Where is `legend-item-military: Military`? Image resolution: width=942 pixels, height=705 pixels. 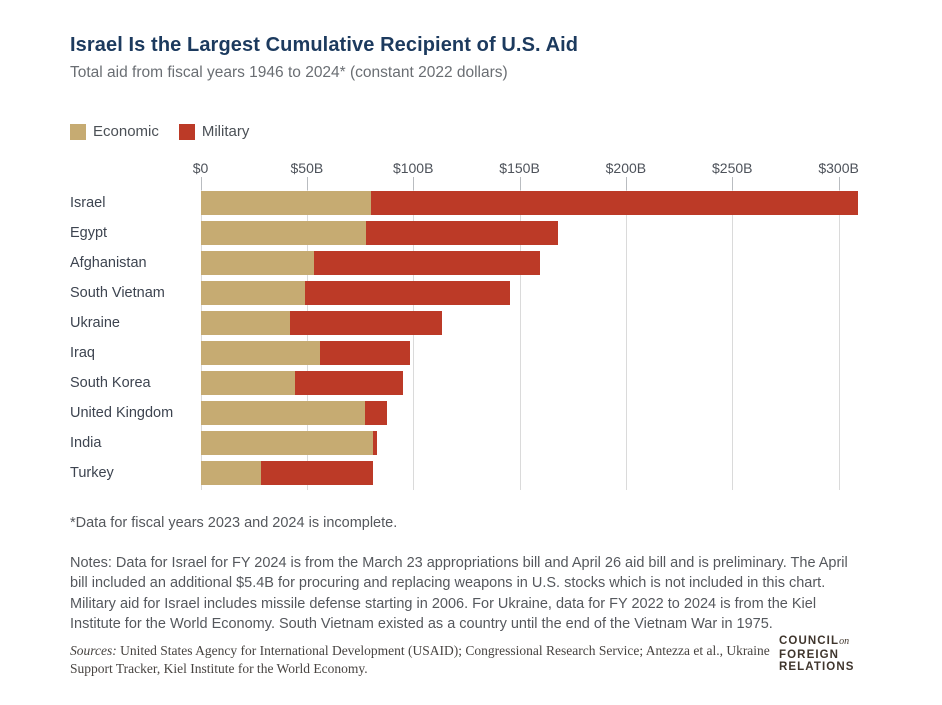 legend-item-military: Military is located at coordinates (214, 131).